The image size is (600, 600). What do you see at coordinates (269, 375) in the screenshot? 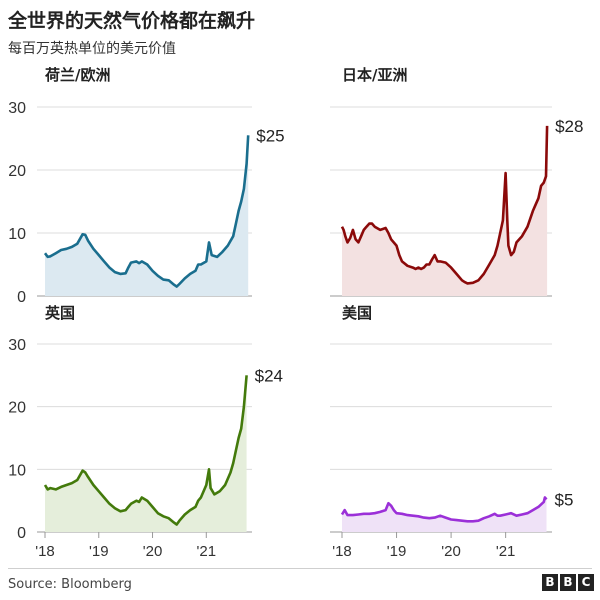
I see `end-value-label: $24` at bounding box center [269, 375].